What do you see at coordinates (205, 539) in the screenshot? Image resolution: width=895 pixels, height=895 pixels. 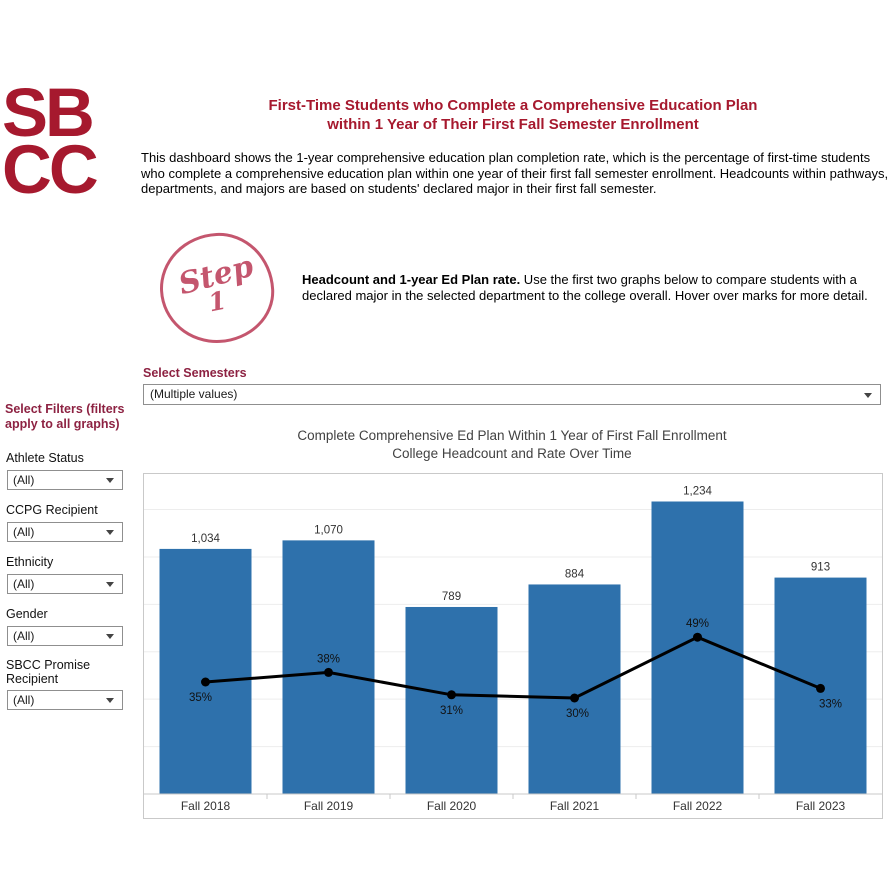 I see `bar-value-label: 1,034` at bounding box center [205, 539].